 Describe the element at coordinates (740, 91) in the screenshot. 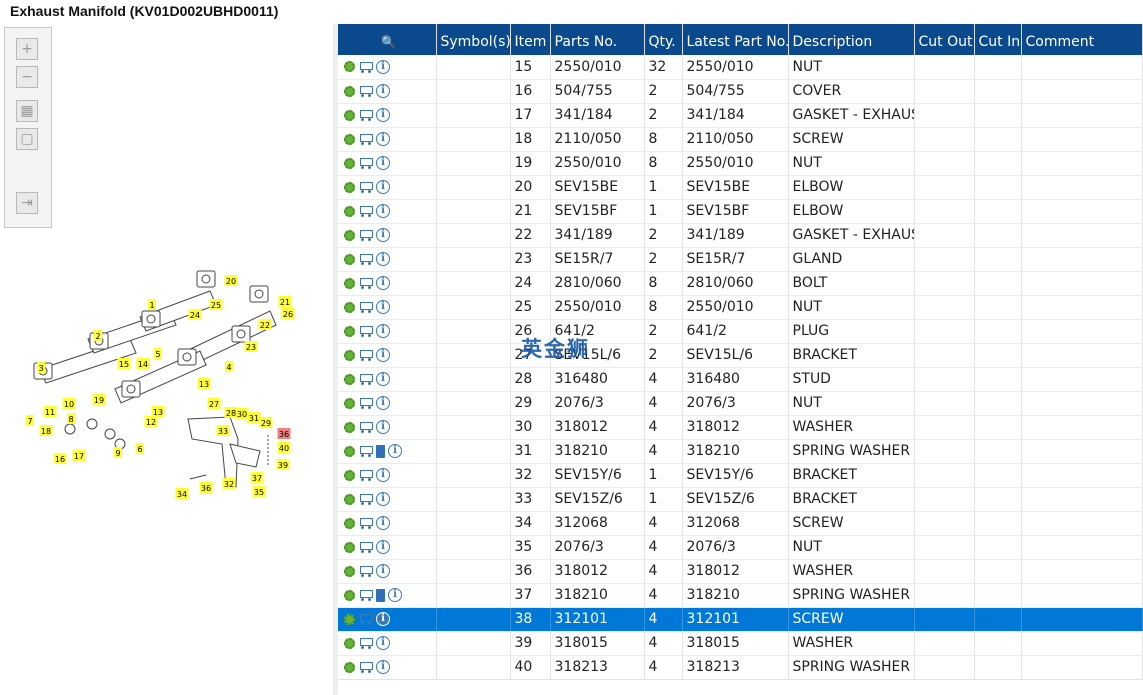

I see `table-row: i 16 504/755 2 504/755 COVER` at that location.